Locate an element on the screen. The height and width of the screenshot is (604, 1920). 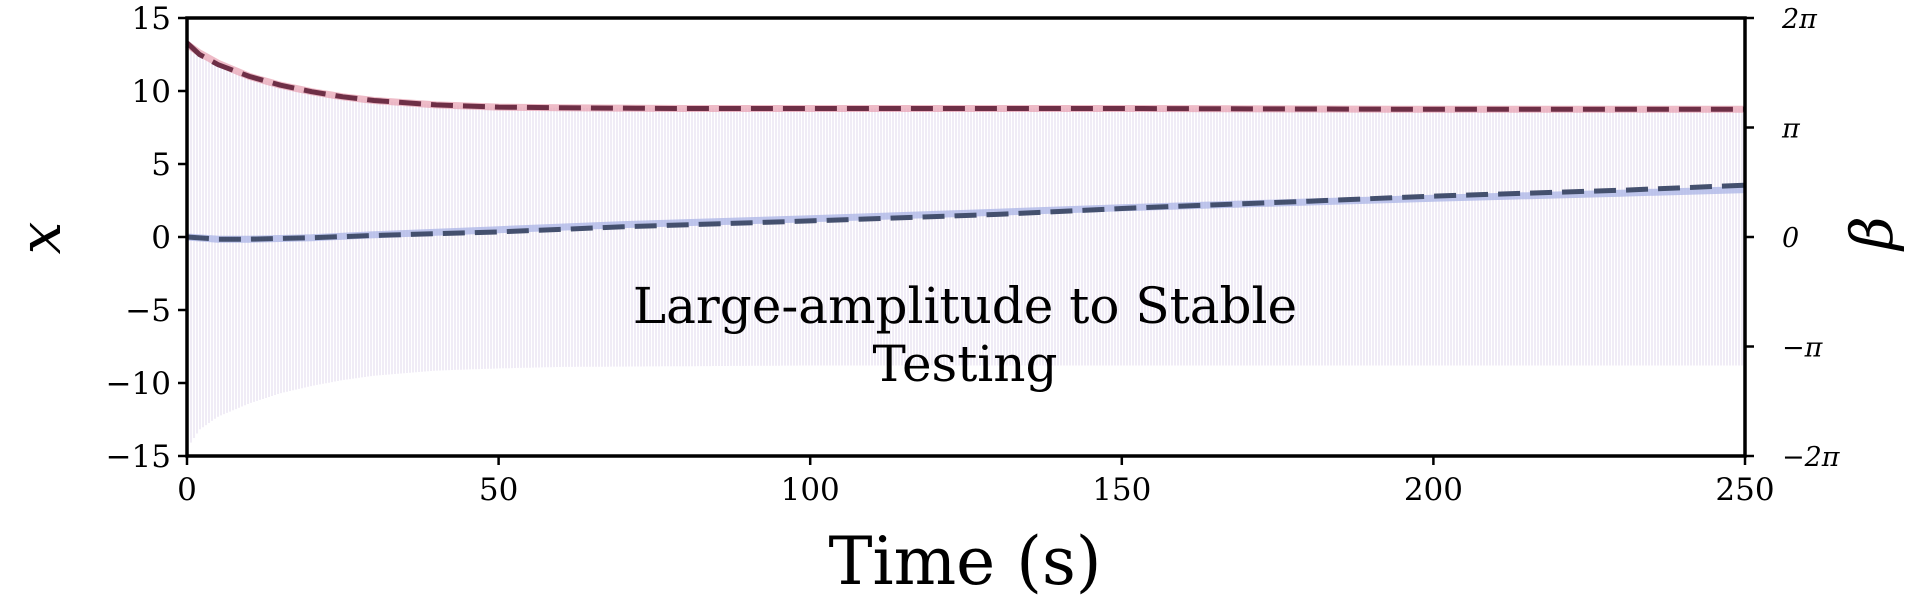
y-tick-label: 10 is located at coordinates (151, 92).